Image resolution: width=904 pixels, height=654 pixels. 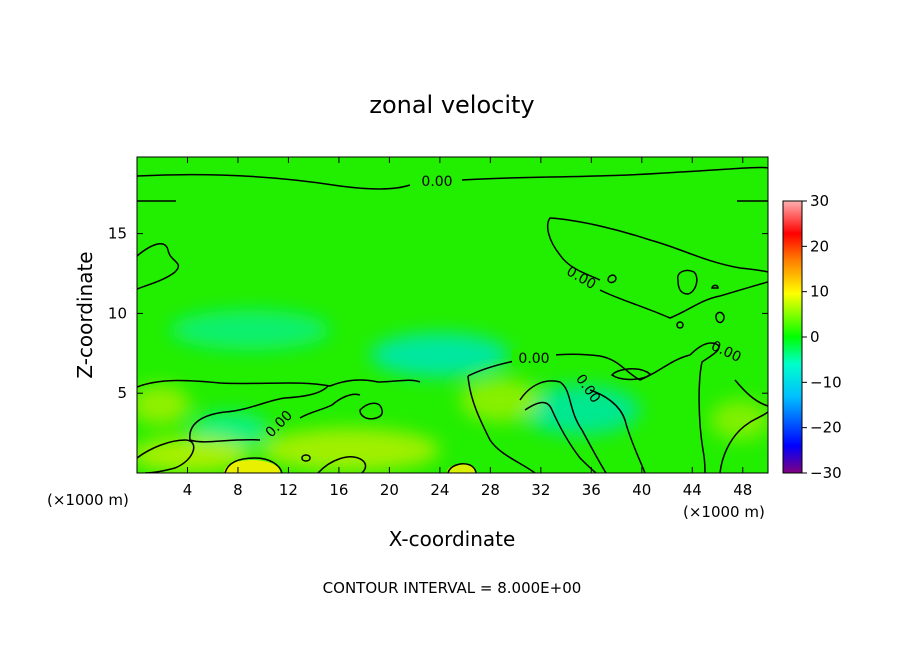 What do you see at coordinates (822, 337) in the screenshot?
I see `colorbar-ticks: 30 20 10 0 −10 −20 −30` at bounding box center [822, 337].